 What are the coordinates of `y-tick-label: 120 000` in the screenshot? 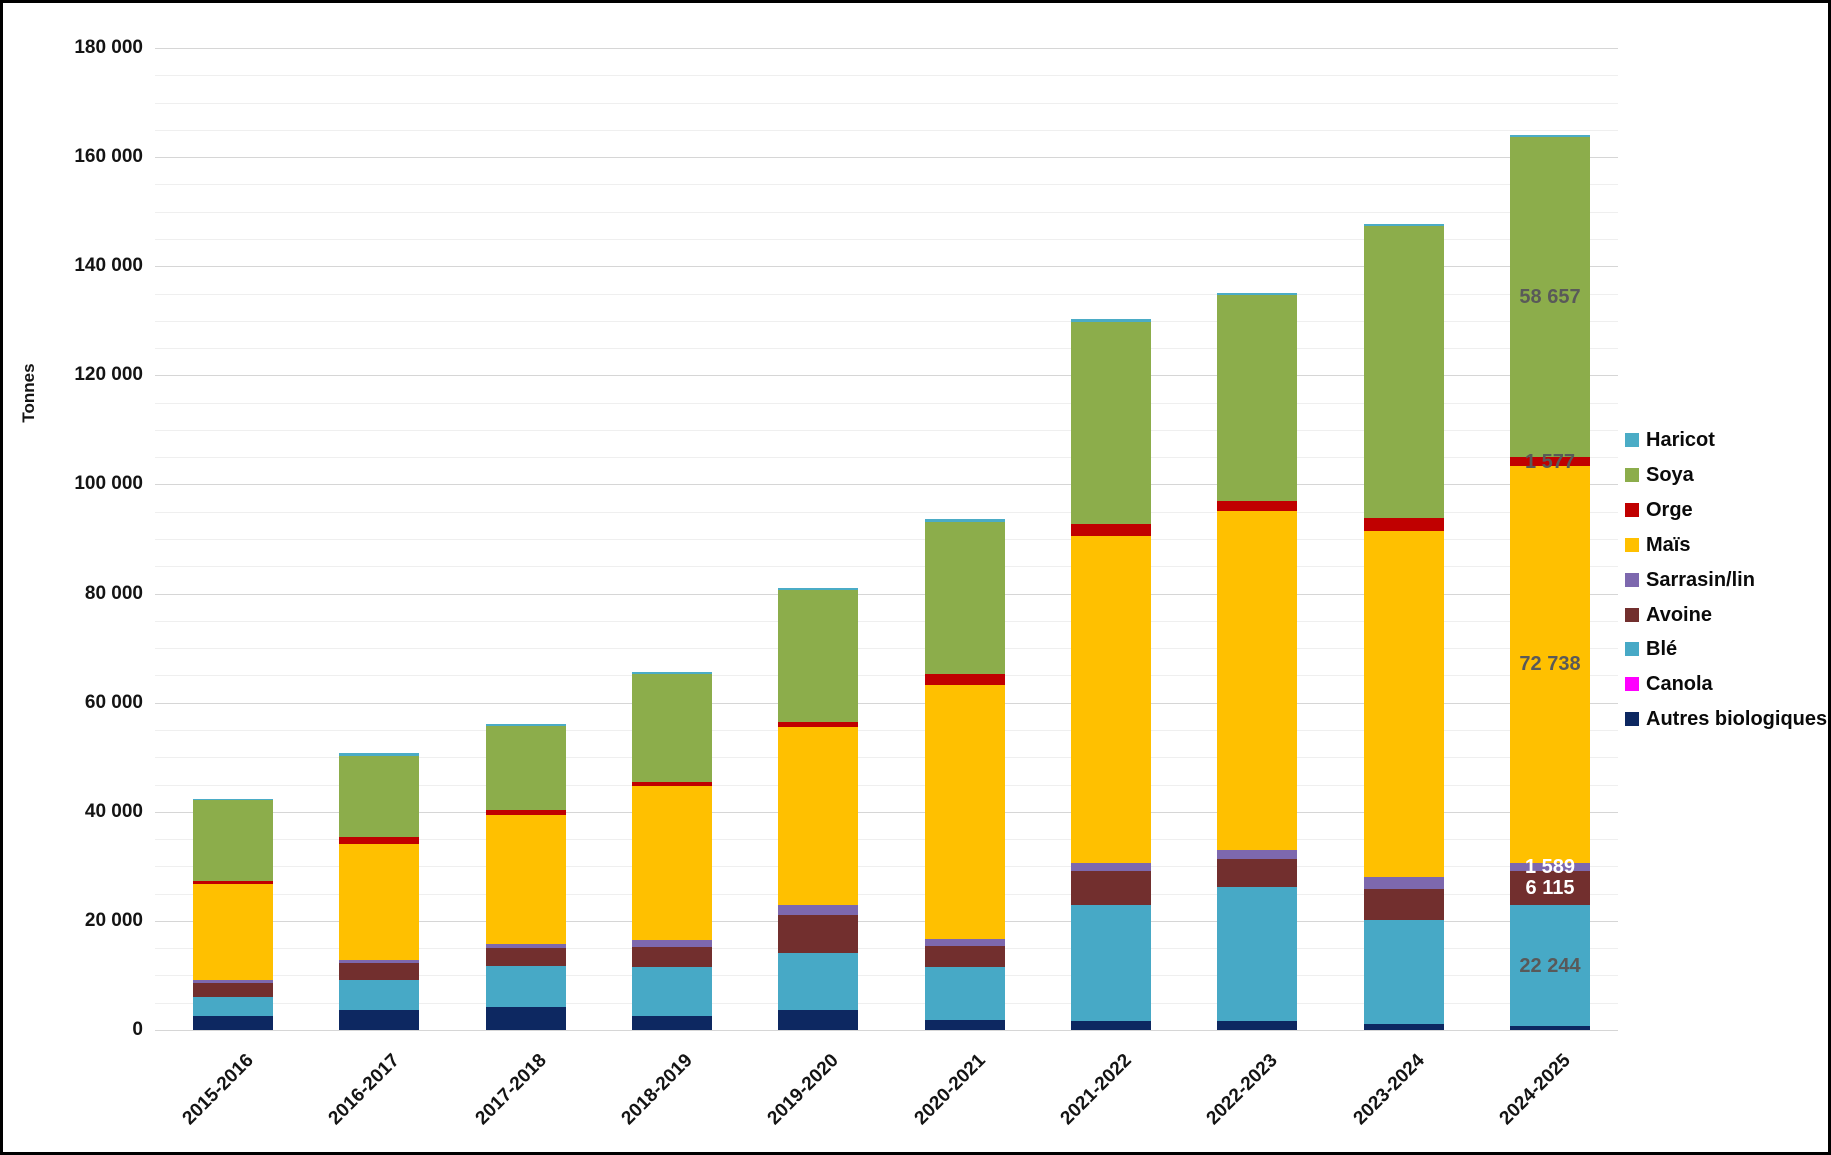 It's located at (108, 375).